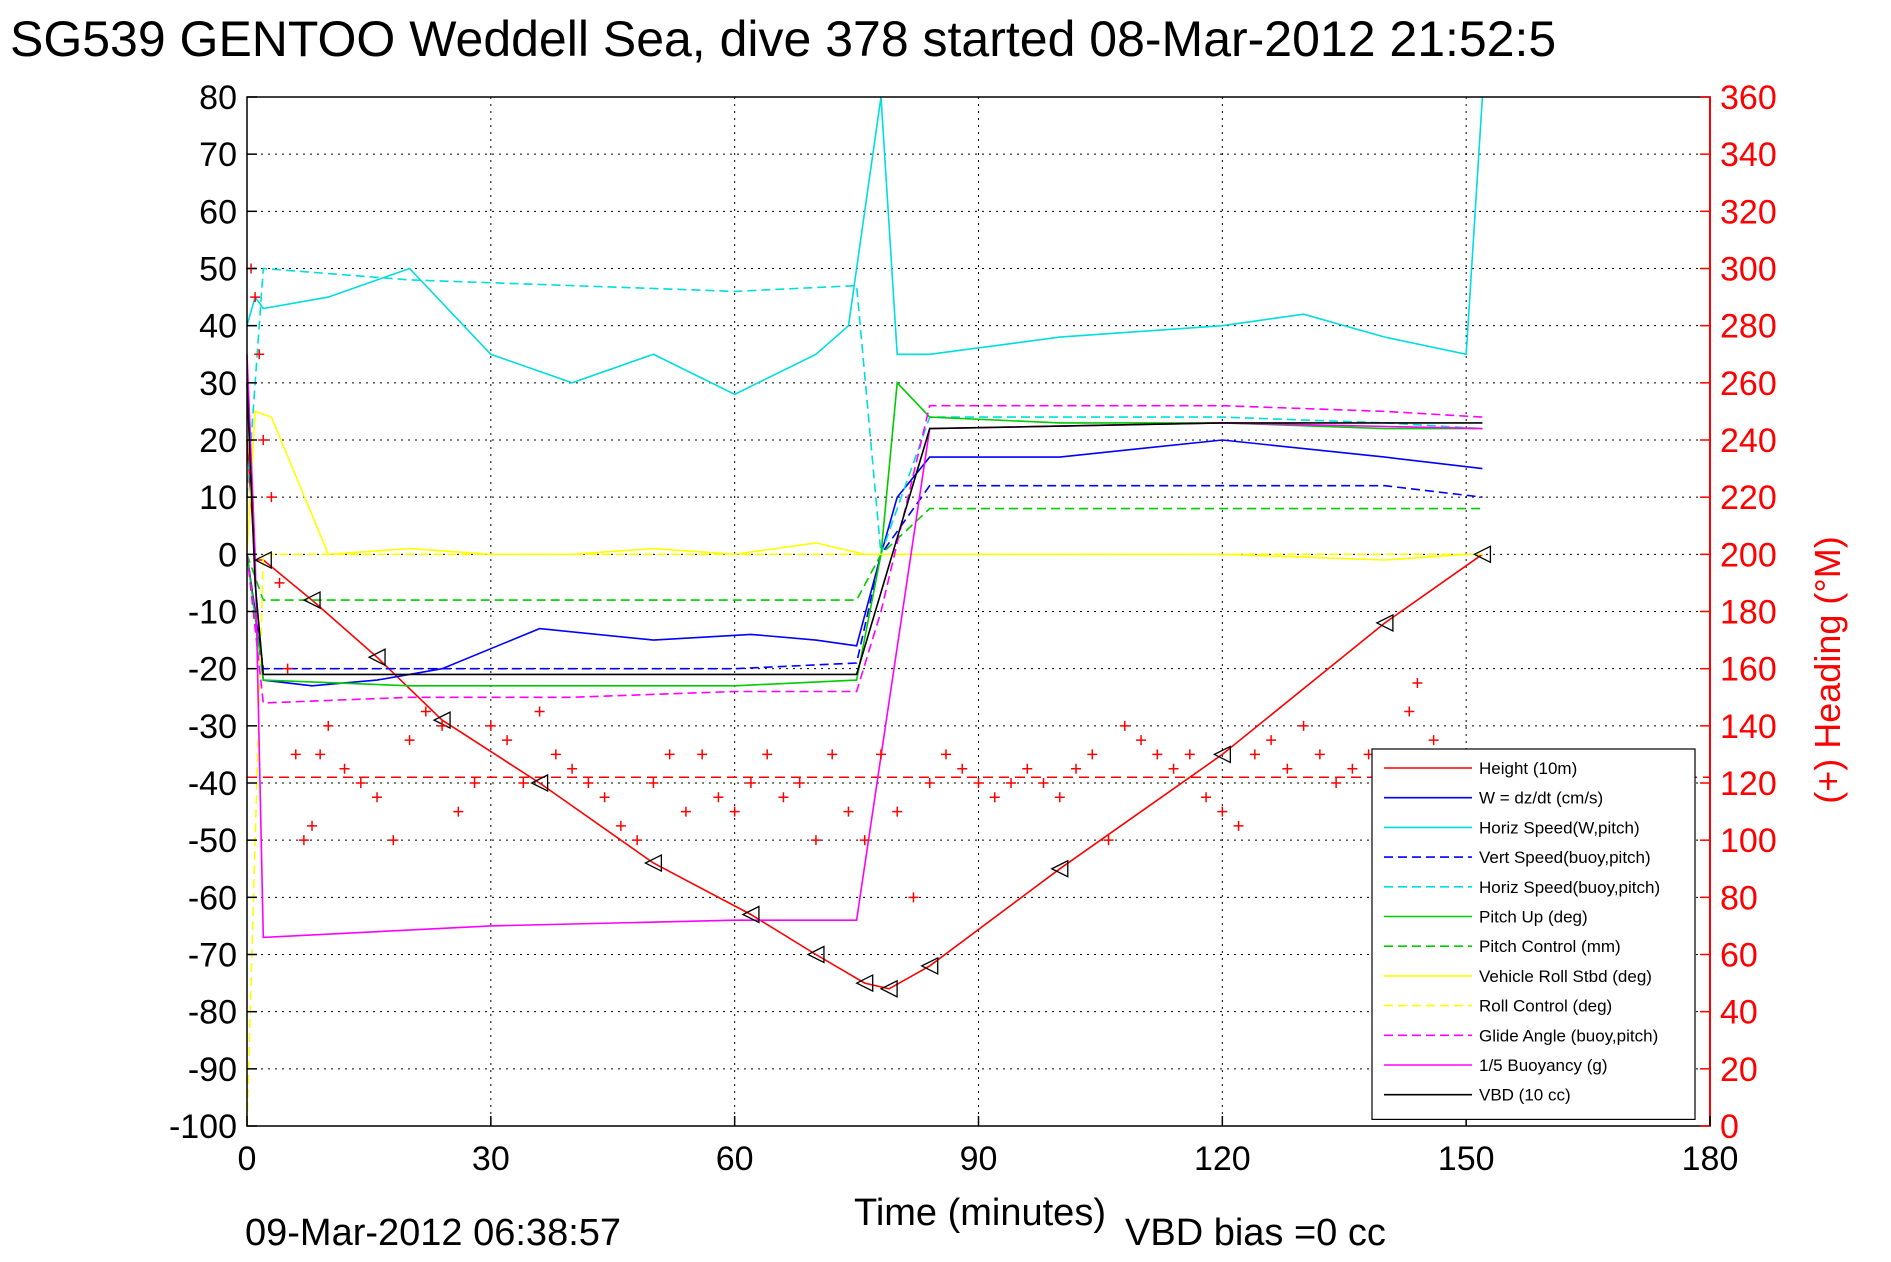  What do you see at coordinates (1565, 976) in the screenshot?
I see `legend-entry: Vehicle Roll Stbd (deg)` at bounding box center [1565, 976].